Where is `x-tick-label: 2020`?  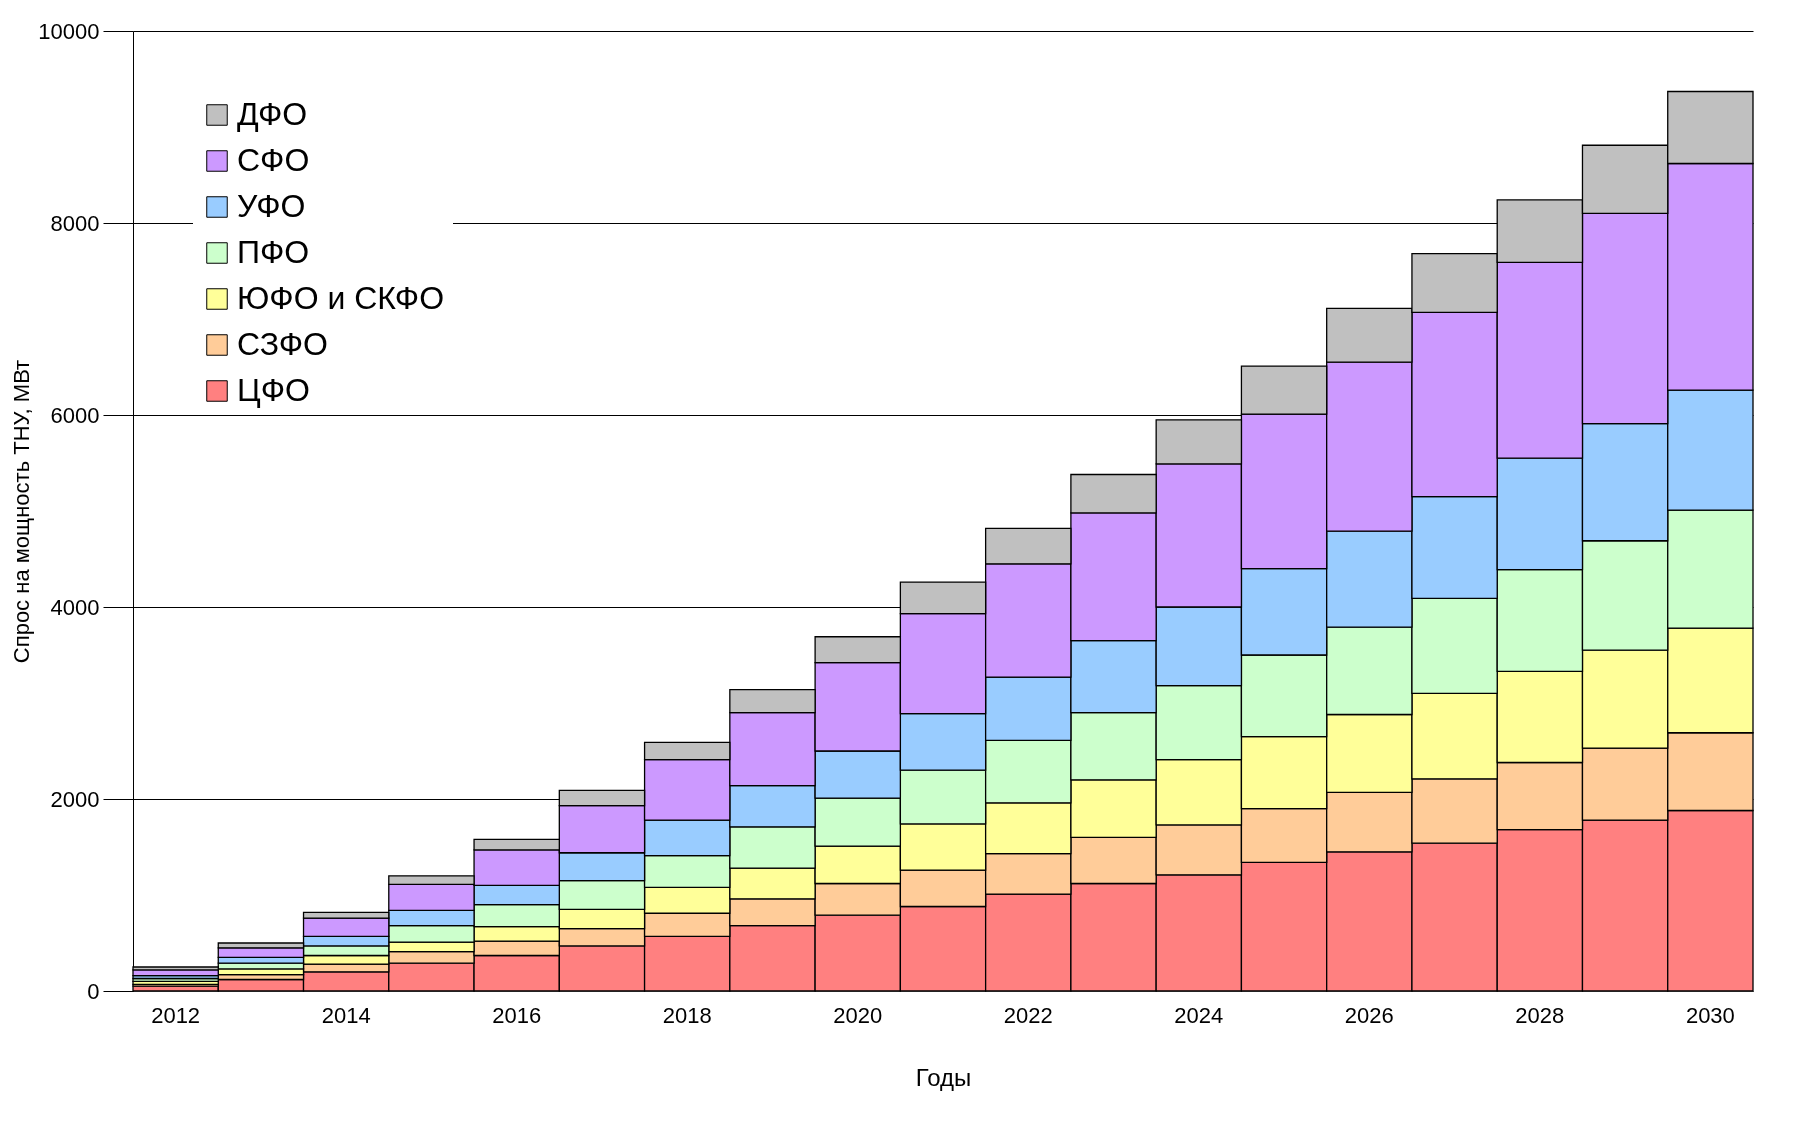 x-tick-label: 2020 is located at coordinates (858, 1015).